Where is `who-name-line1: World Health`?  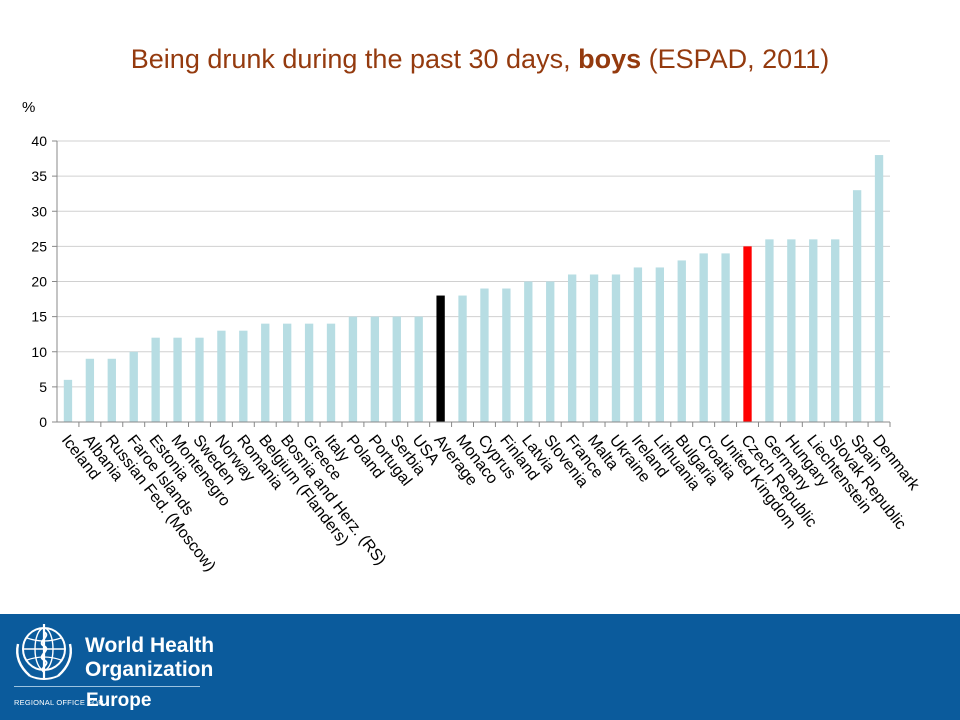 who-name-line1: World Health is located at coordinates (150, 645).